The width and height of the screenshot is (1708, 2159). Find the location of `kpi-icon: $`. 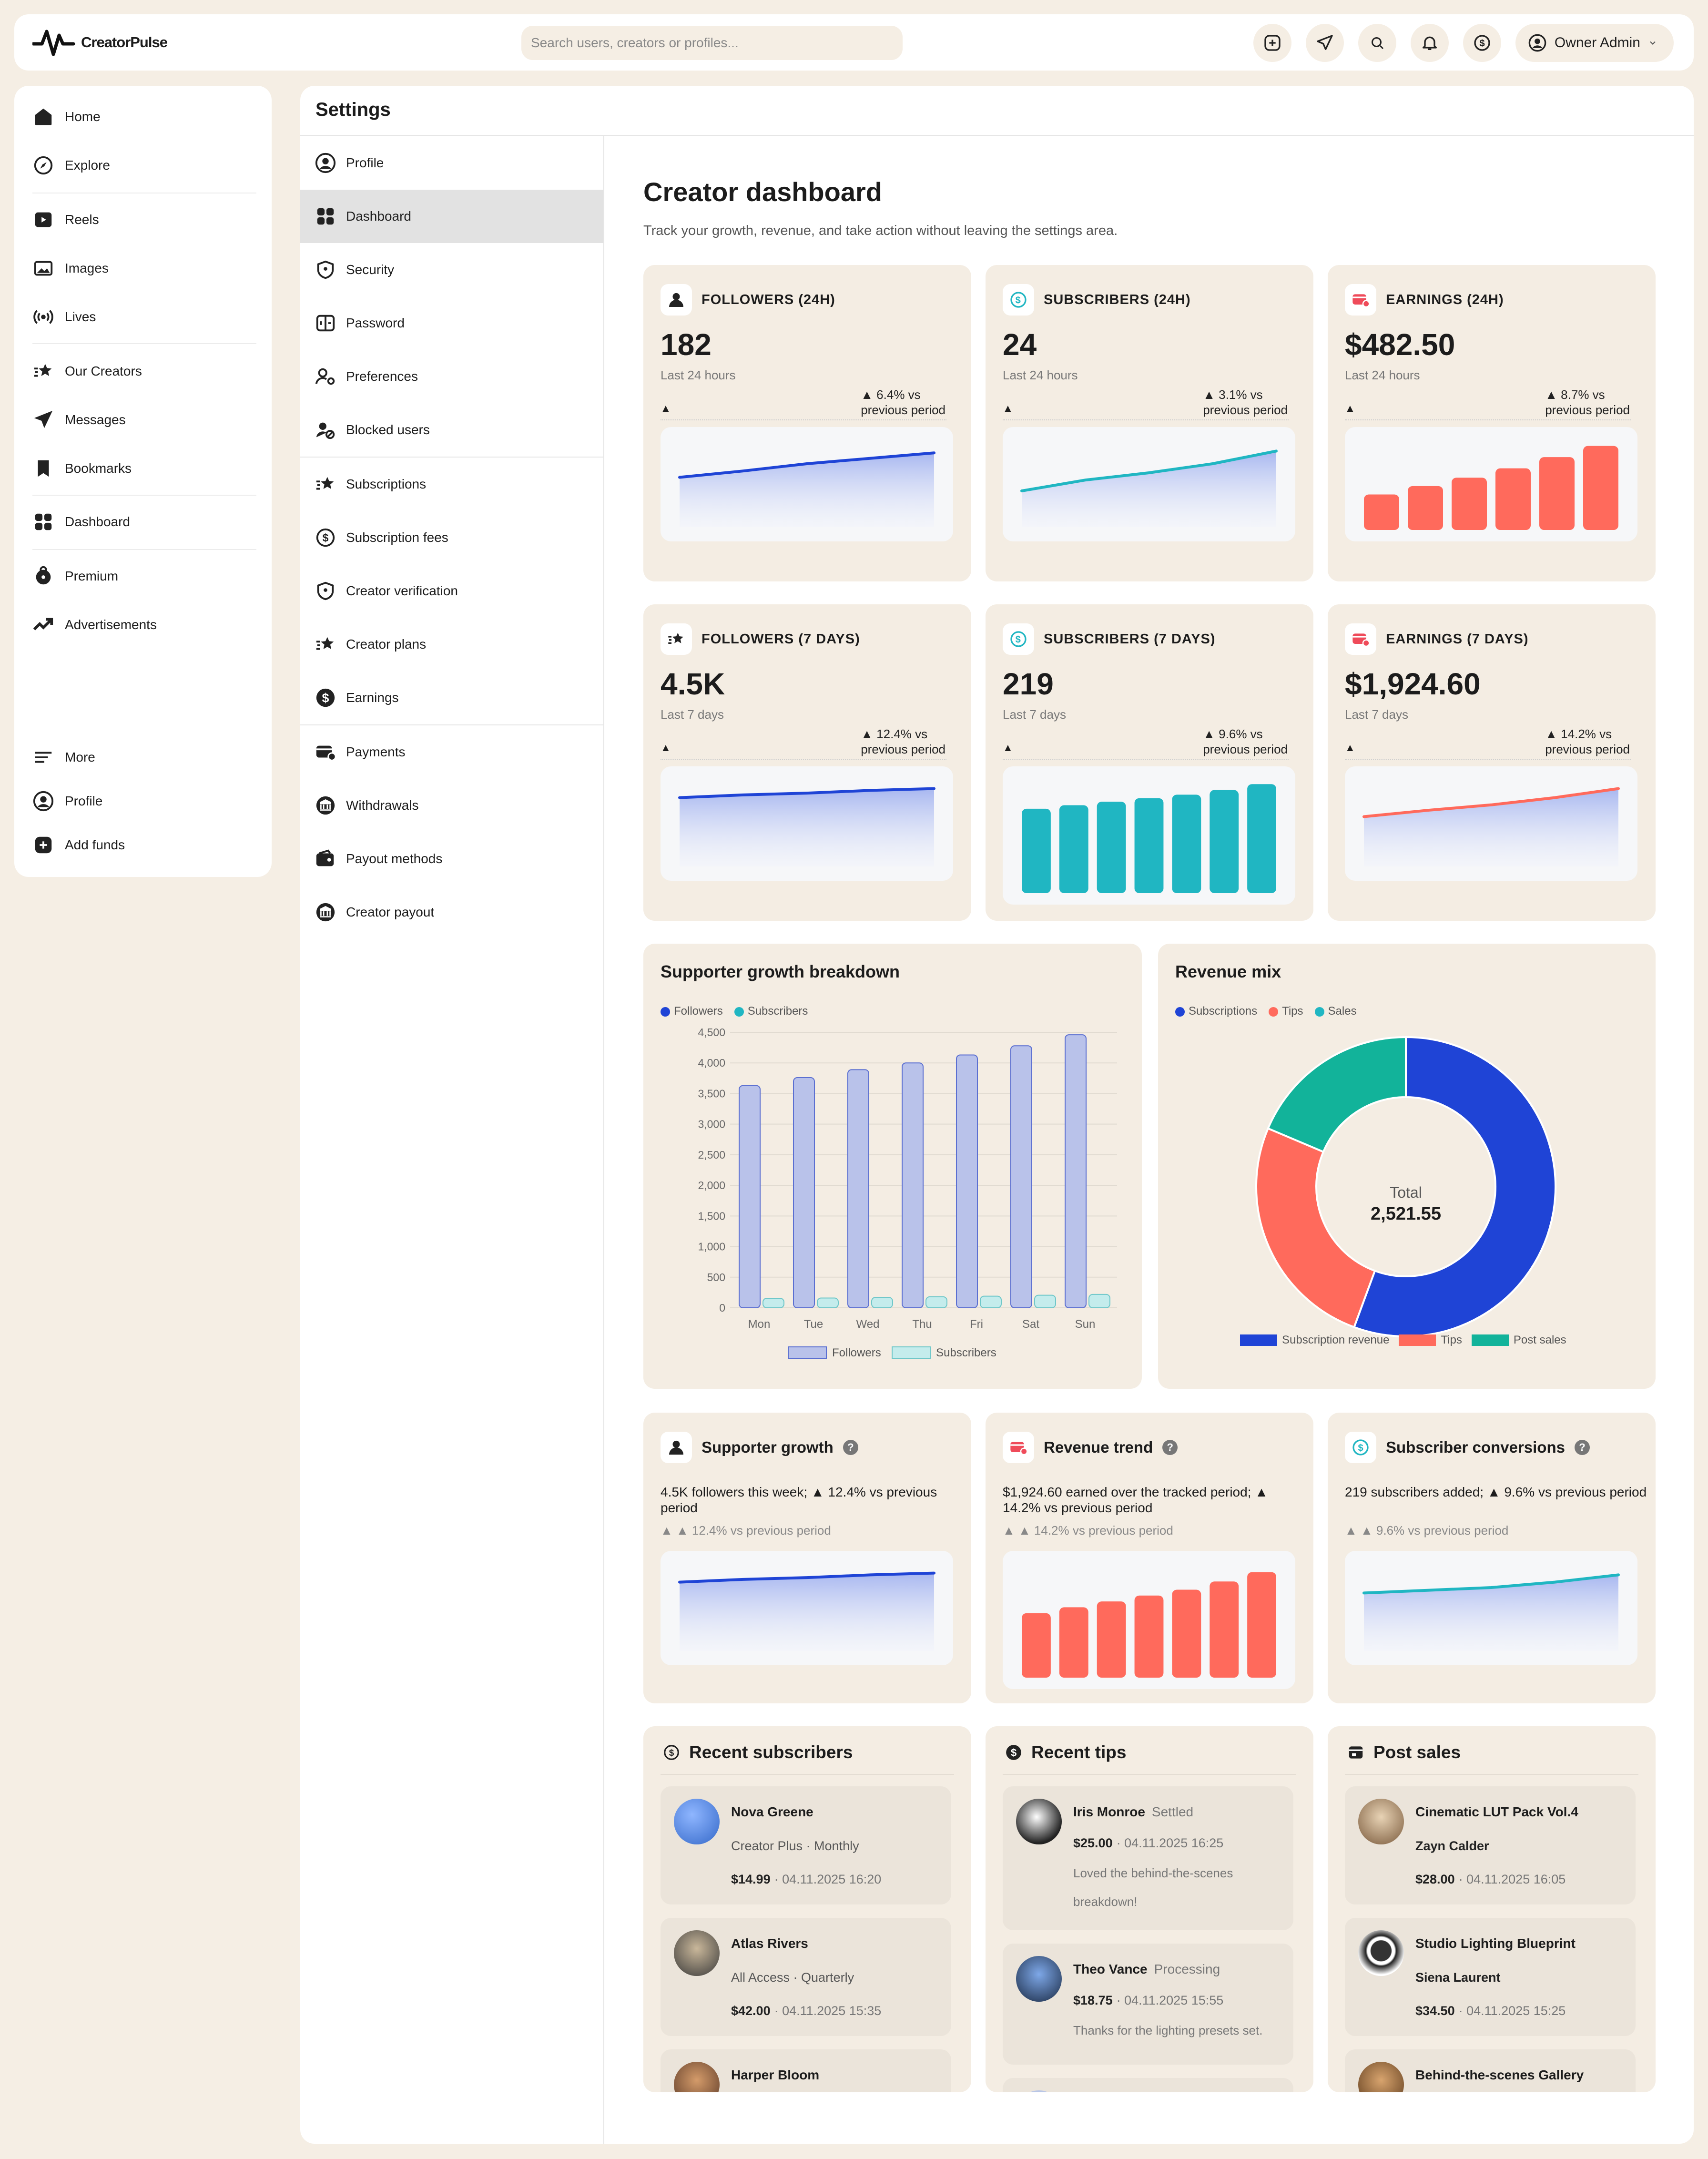

kpi-icon: $ is located at coordinates (1019, 300).